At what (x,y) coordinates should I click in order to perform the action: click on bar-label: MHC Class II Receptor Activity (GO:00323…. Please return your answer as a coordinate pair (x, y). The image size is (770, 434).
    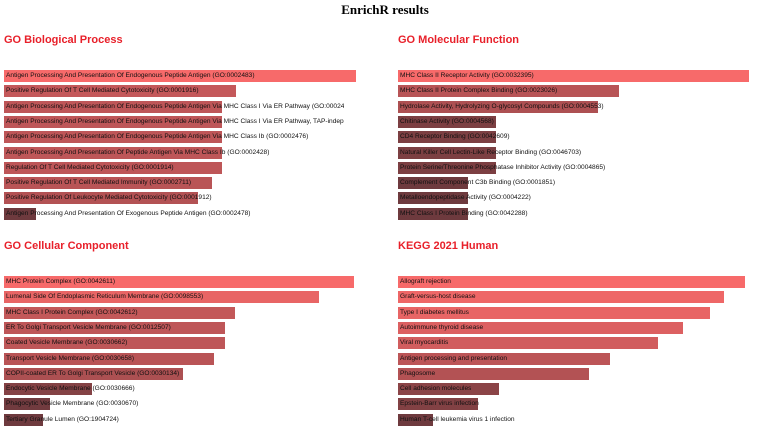
    Looking at the image, I should click on (467, 75).